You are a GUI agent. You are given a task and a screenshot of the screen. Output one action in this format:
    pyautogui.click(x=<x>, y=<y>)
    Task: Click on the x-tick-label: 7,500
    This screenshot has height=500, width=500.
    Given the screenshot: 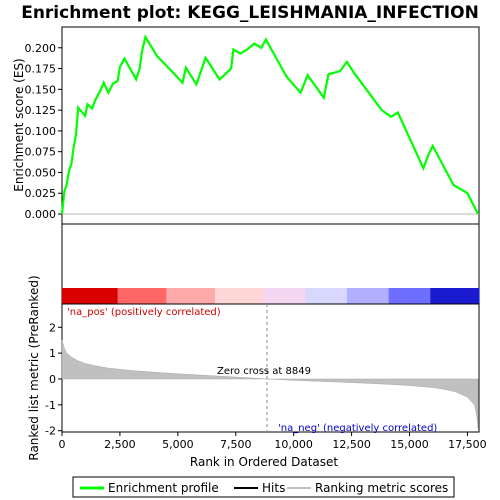 What is the action you would take?
    pyautogui.click(x=236, y=444)
    